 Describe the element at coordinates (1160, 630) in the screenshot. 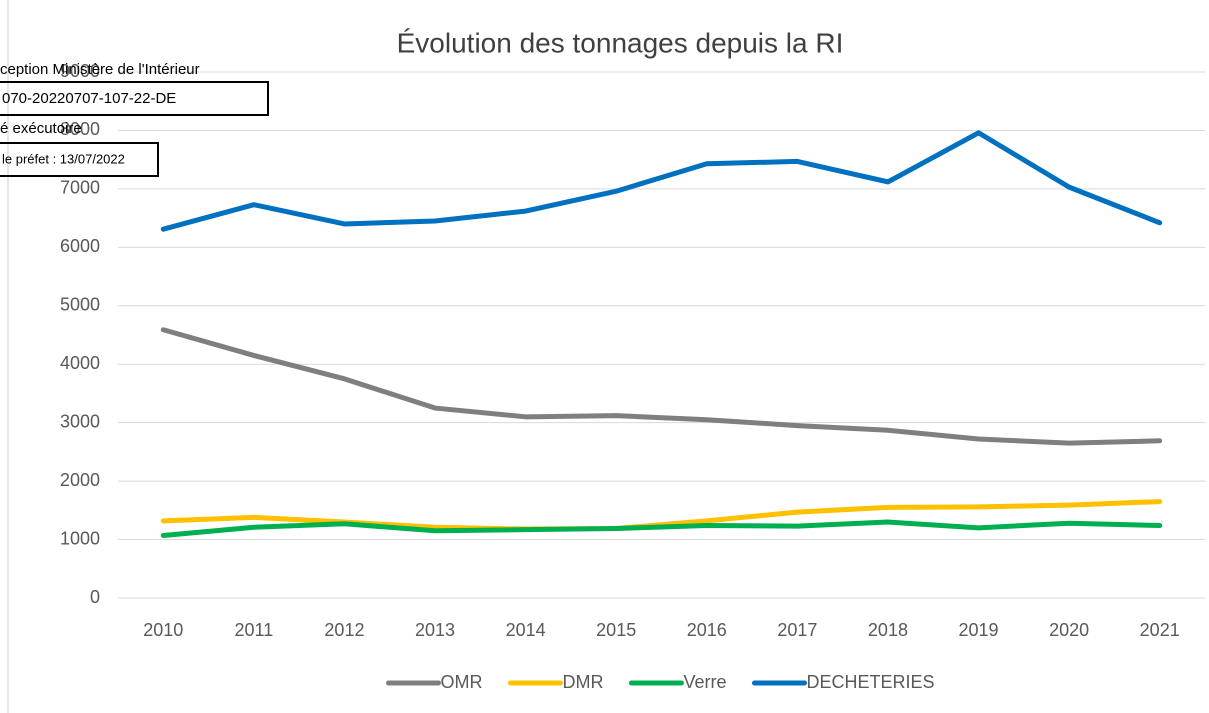

I see `x-tick-label: 2021` at that location.